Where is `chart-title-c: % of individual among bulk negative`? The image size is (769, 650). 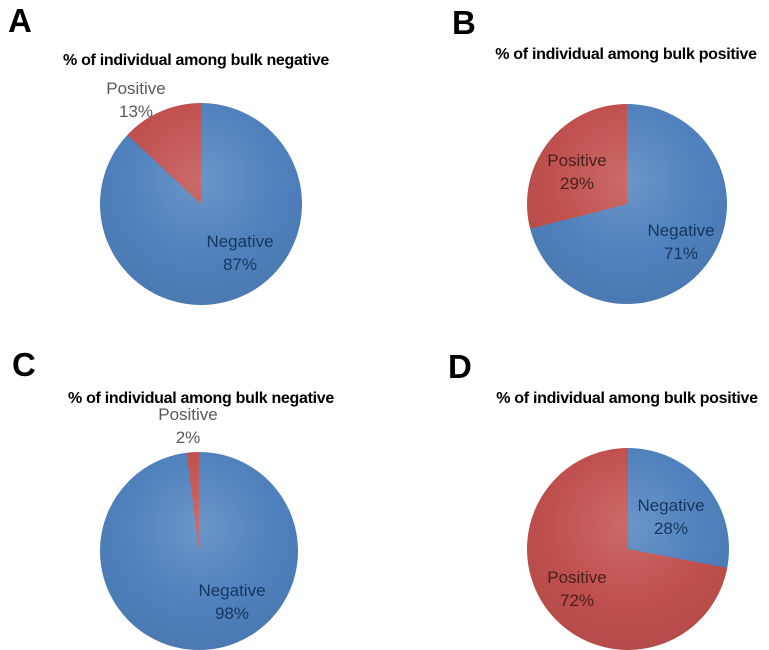
chart-title-c: % of individual among bulk negative is located at coordinates (201, 398).